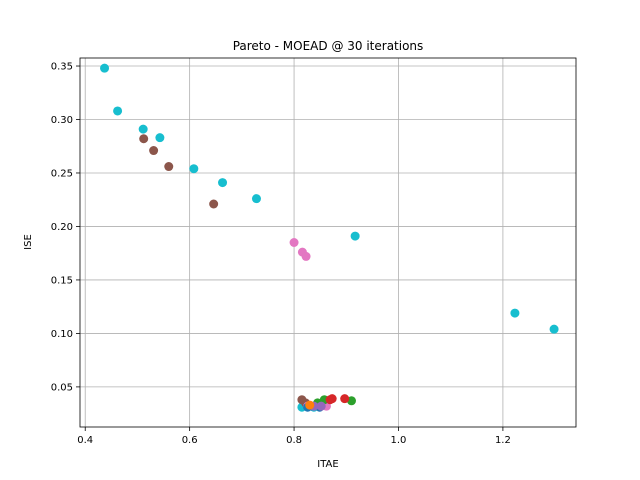 The width and height of the screenshot is (640, 480). I want to click on y-tick-label: 0.05, so click(62, 387).